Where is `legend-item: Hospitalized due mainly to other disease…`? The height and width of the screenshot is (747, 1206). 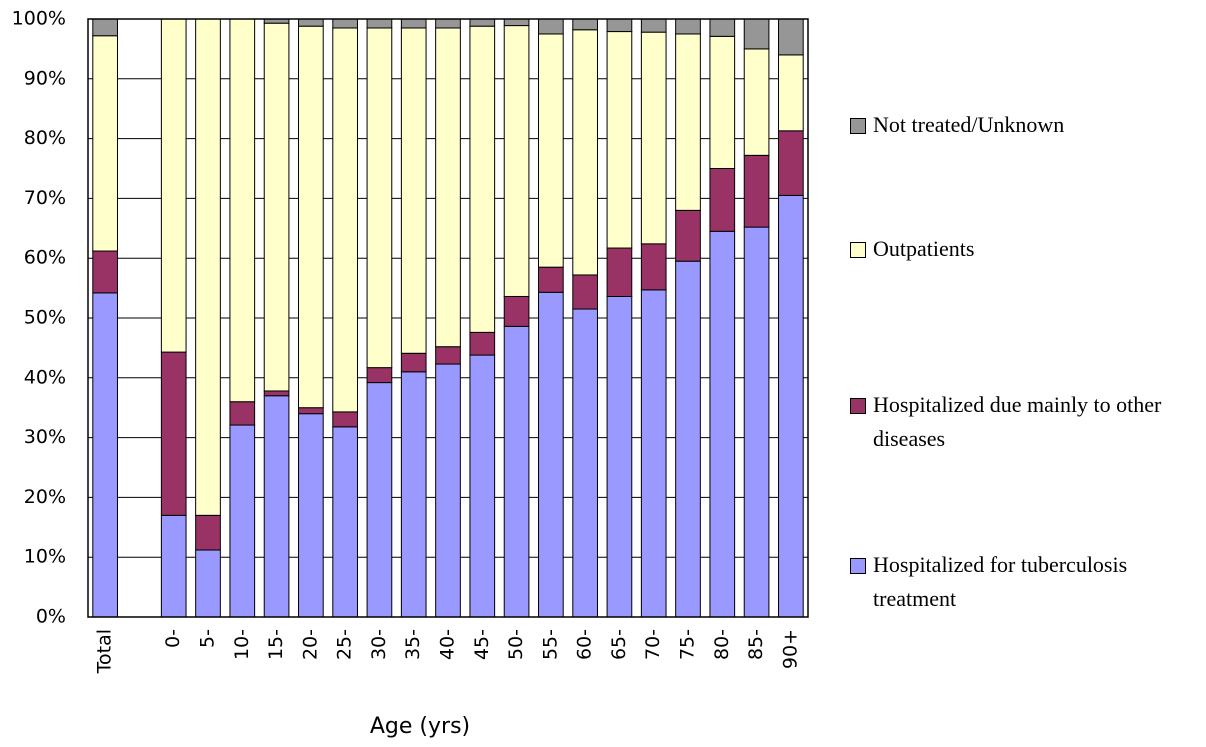 legend-item: Hospitalized due mainly to other disease… is located at coordinates (1020, 422).